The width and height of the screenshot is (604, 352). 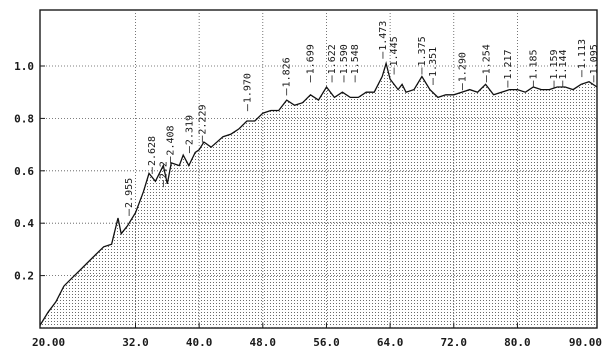 I want to click on peak-label: 1.095, so click(x=594, y=59).